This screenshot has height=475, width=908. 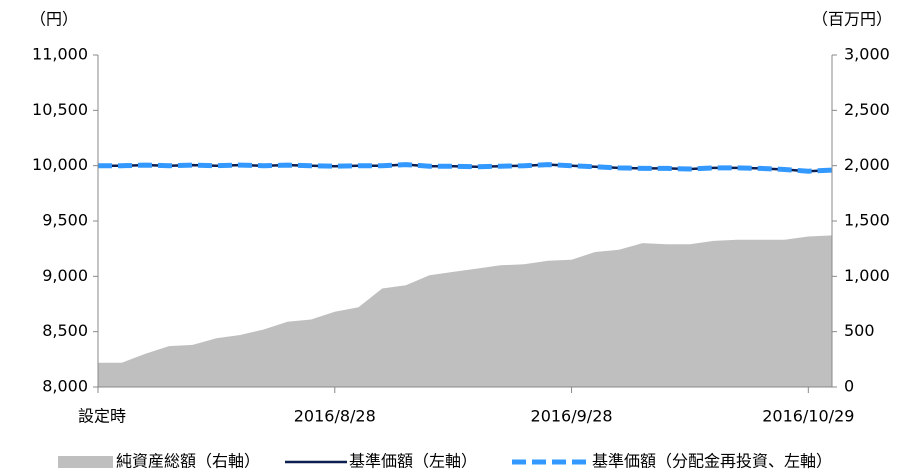 What do you see at coordinates (852, 19) in the screenshot?
I see `y2-axis-label: （百万円）` at bounding box center [852, 19].